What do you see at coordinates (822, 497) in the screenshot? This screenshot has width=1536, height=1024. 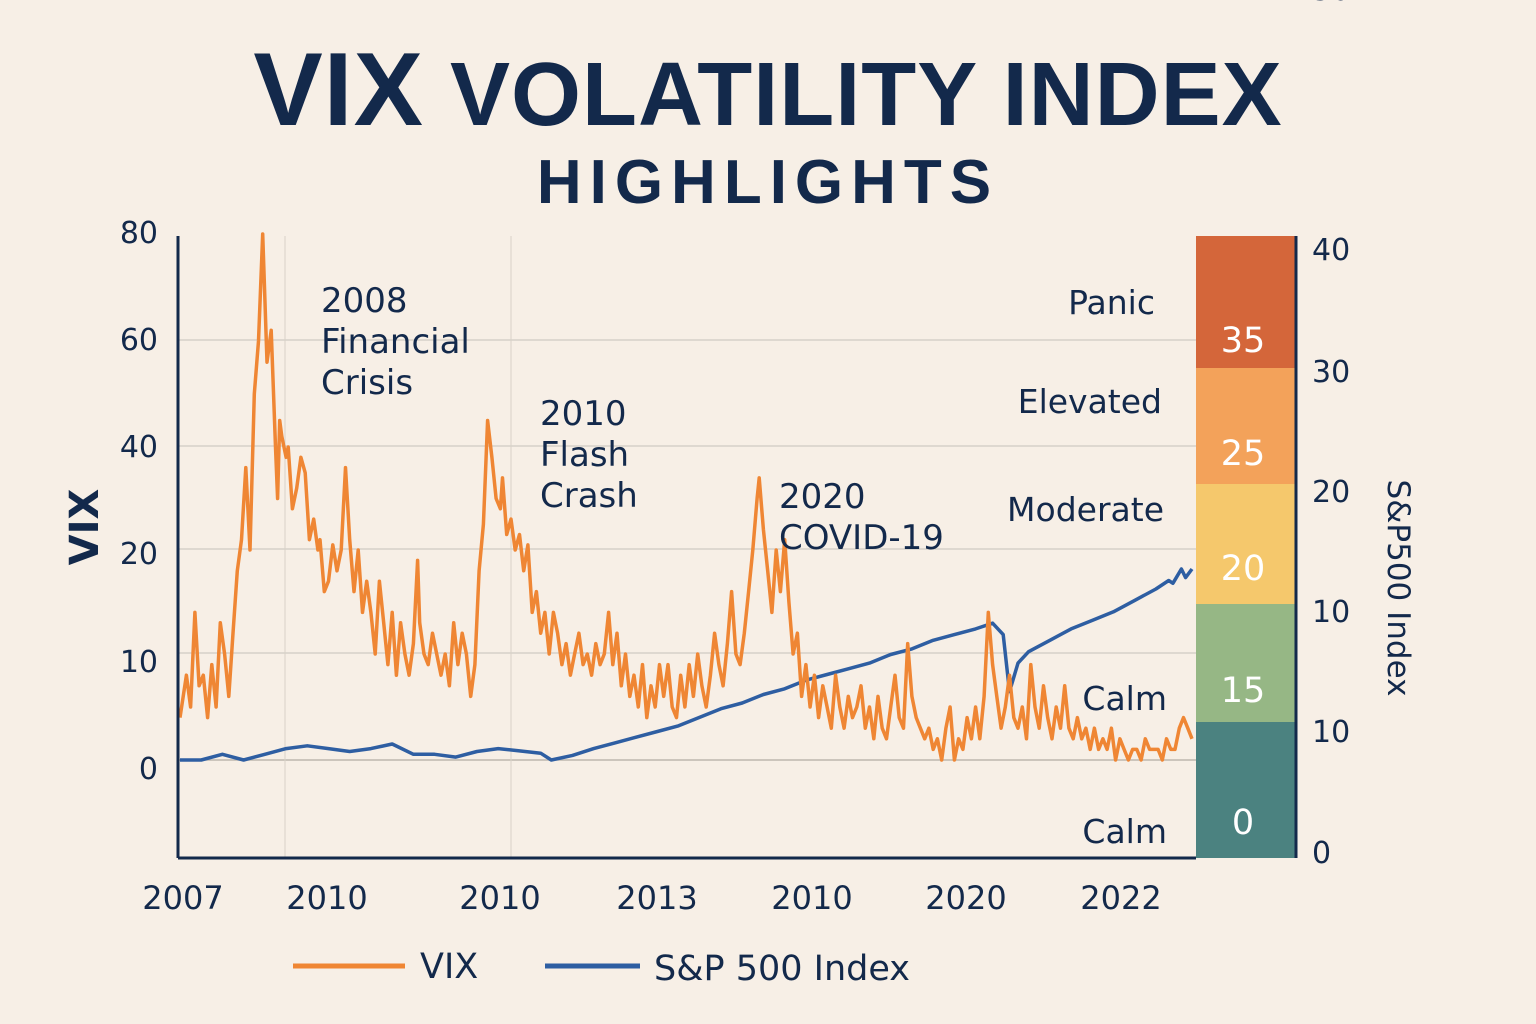 I see `annotation-line: 2020` at bounding box center [822, 497].